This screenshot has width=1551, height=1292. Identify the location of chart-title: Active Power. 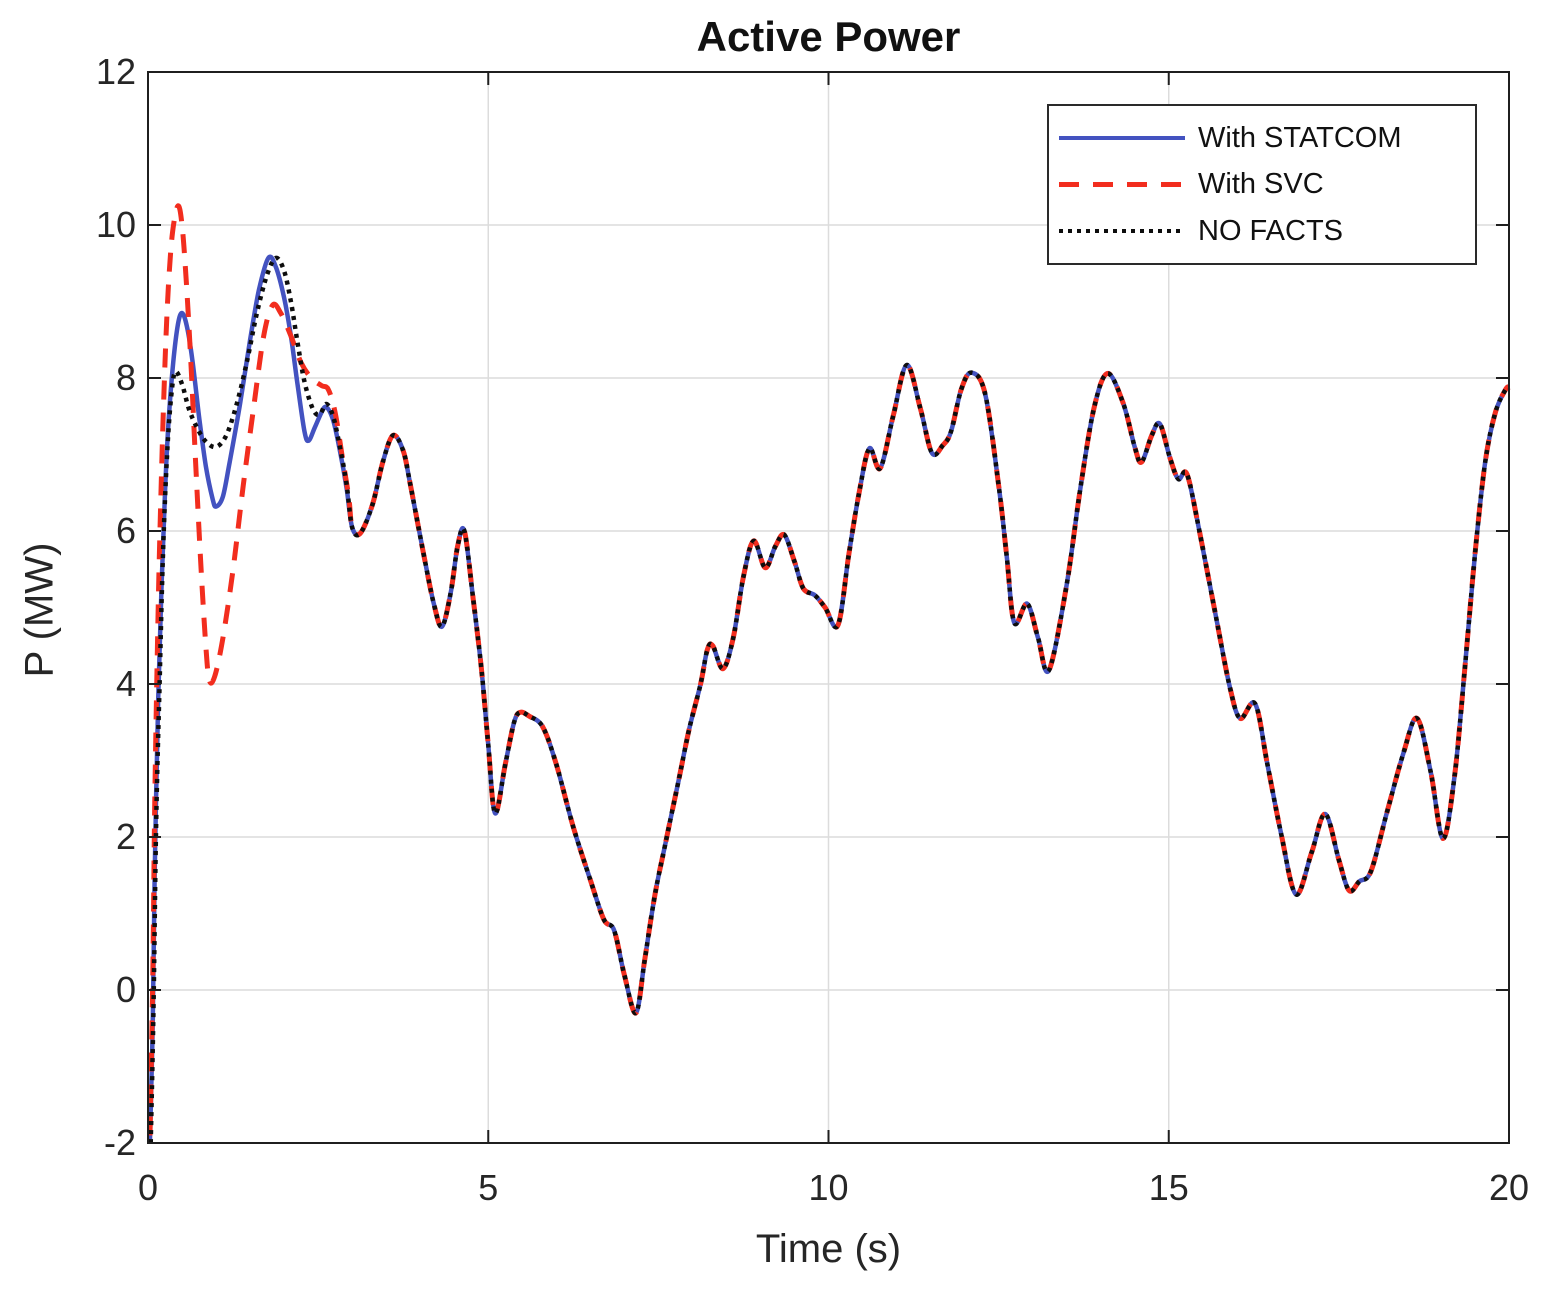
(828, 36).